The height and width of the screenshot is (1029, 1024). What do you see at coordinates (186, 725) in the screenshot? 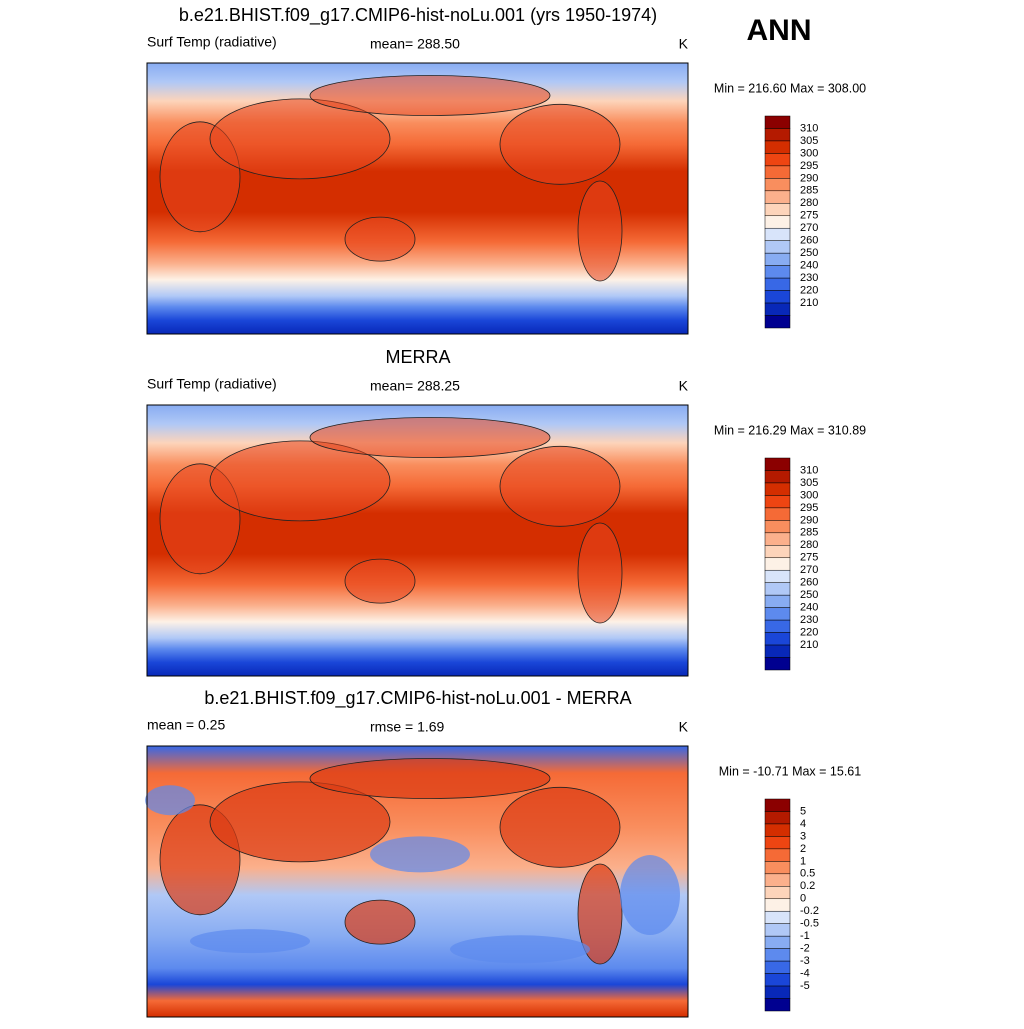
I see `left-label: mean = 0.25` at bounding box center [186, 725].